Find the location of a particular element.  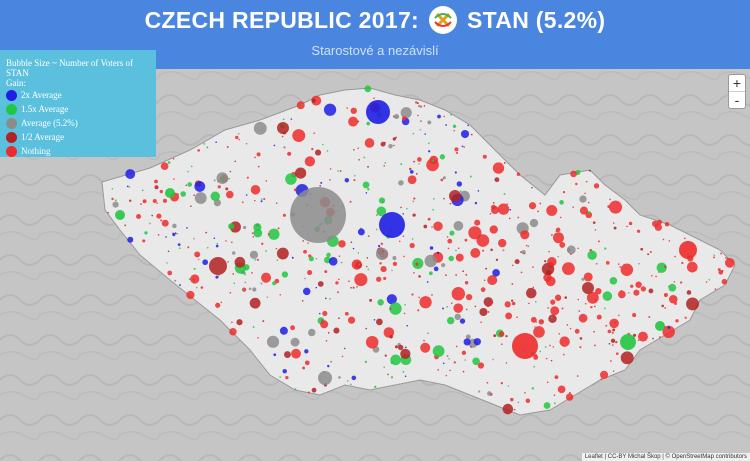

zoom-in-button: + is located at coordinates (737, 83).